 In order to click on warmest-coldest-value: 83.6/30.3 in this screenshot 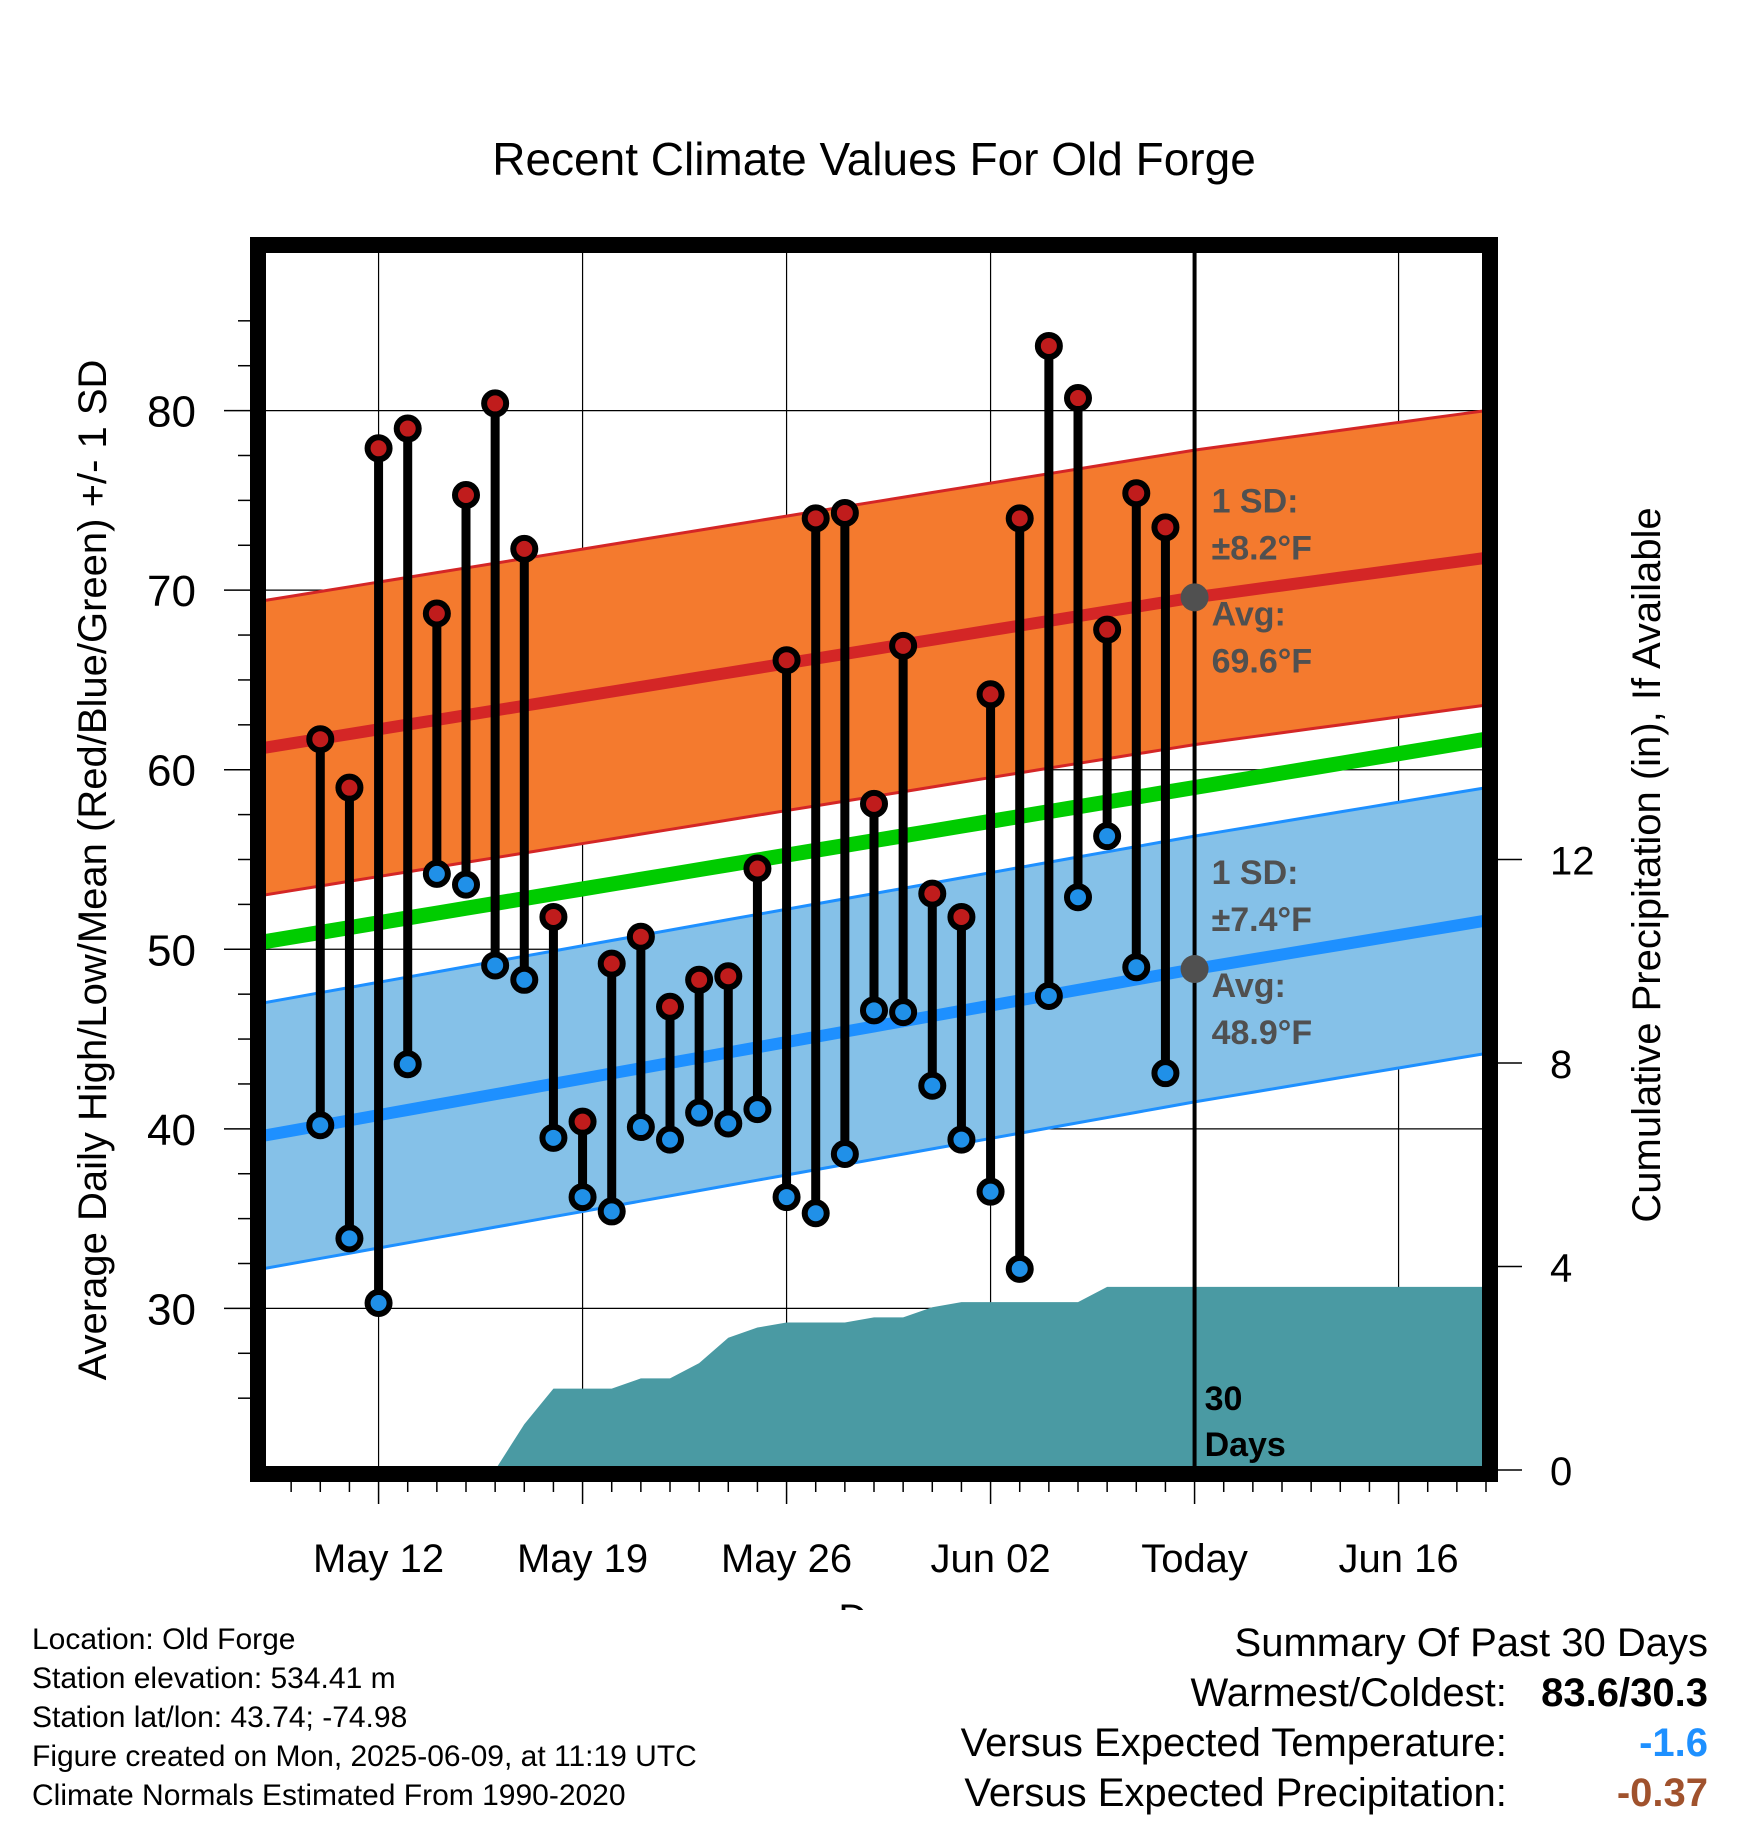, I will do `click(1624, 1693)`.